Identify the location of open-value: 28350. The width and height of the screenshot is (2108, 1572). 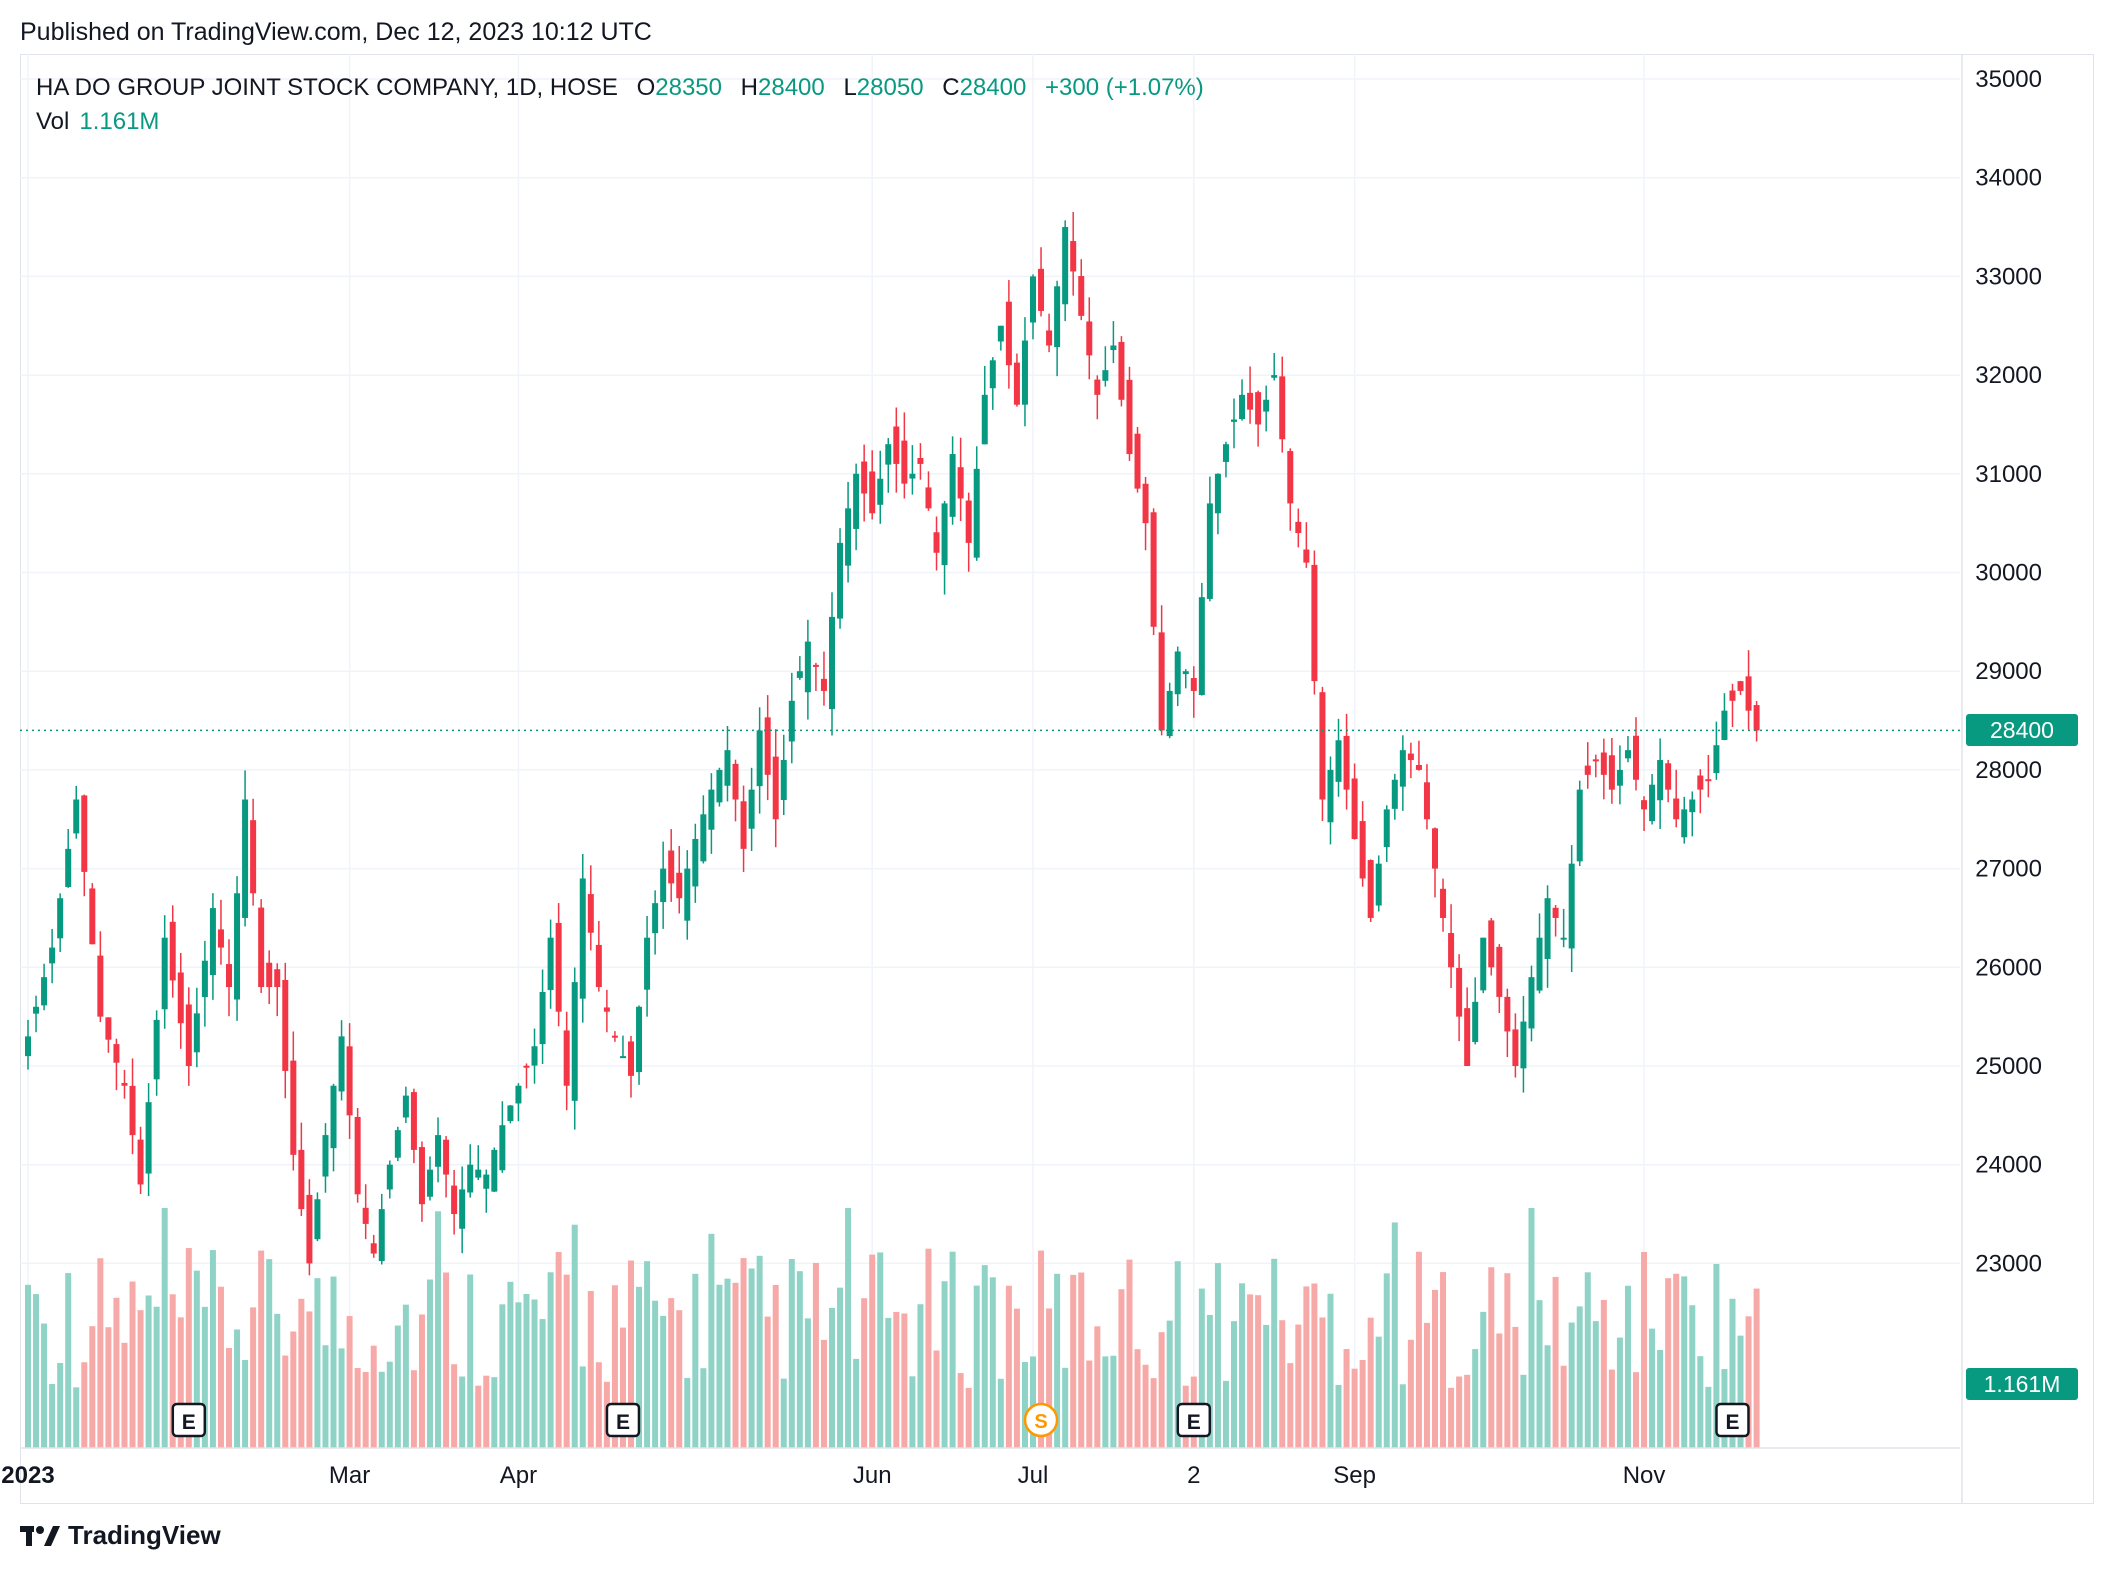
(688, 87).